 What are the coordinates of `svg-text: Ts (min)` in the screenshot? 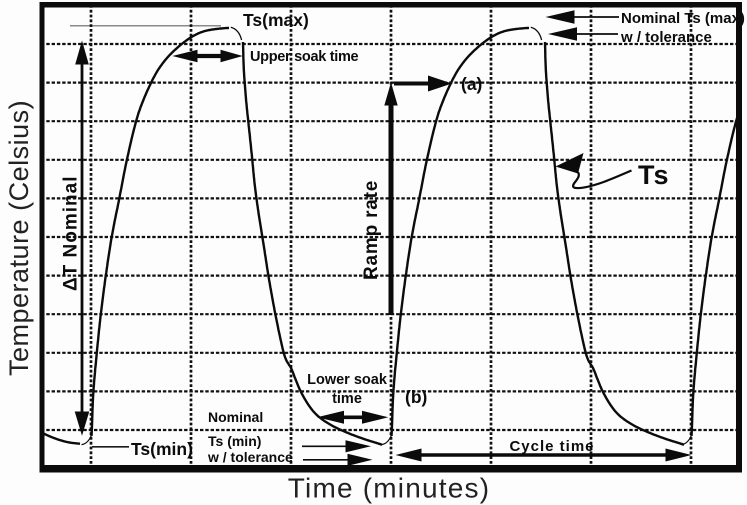 It's located at (234, 441).